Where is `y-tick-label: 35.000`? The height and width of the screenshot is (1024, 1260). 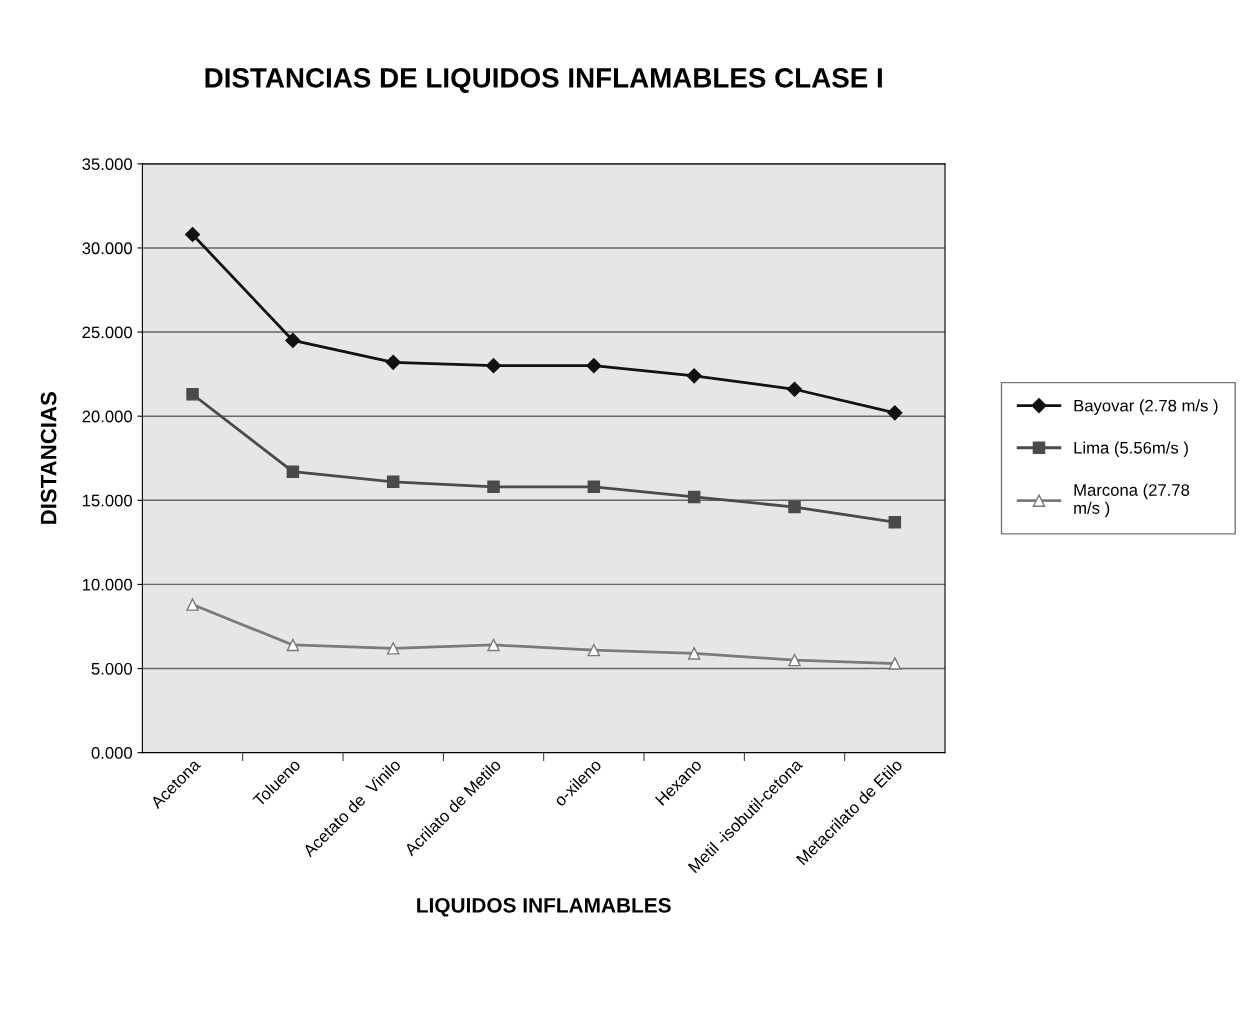
y-tick-label: 35.000 is located at coordinates (107, 164).